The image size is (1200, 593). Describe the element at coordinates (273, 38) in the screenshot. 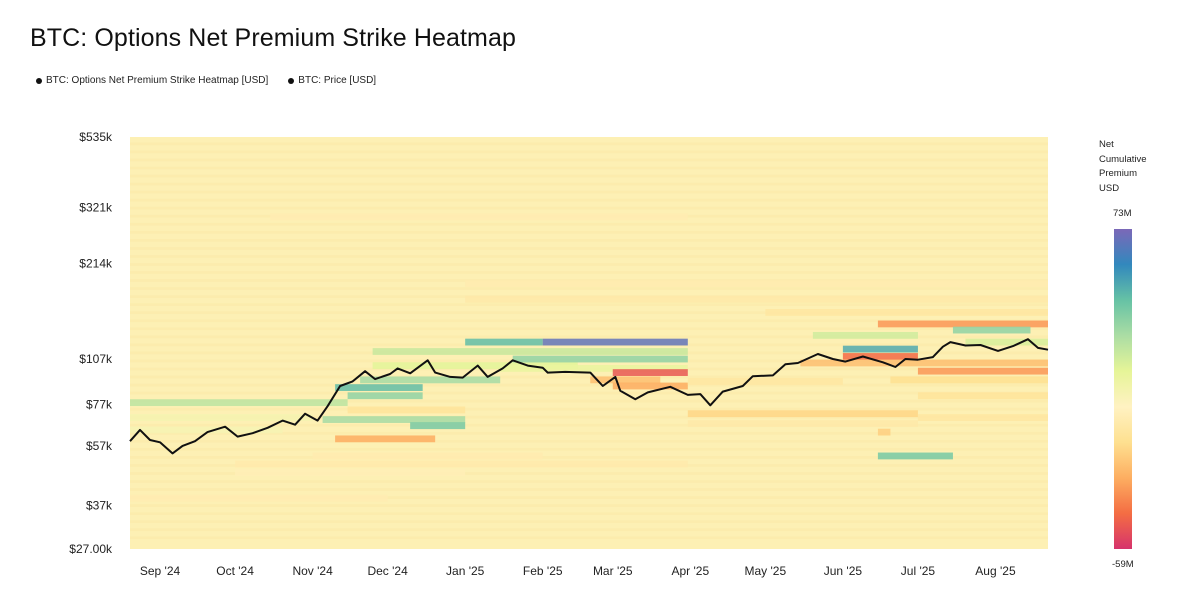

I see `chart-title: BTC: Options Net Premium Strike Heatmap` at that location.